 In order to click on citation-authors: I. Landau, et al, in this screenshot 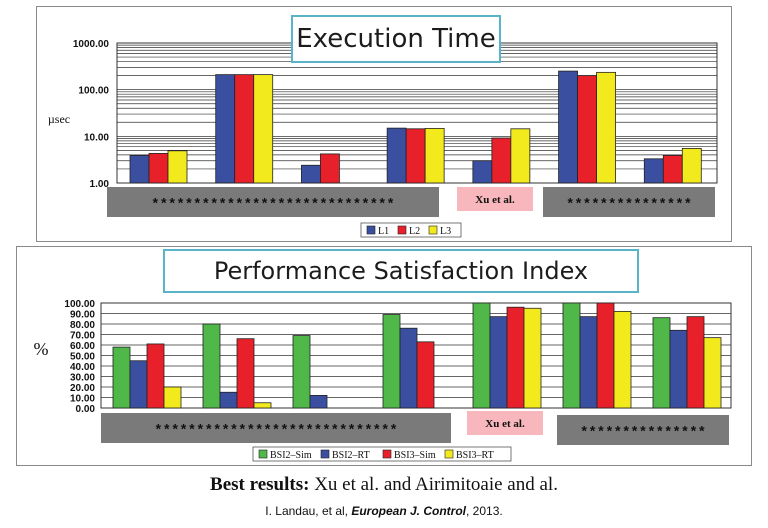, I will do `click(308, 511)`.